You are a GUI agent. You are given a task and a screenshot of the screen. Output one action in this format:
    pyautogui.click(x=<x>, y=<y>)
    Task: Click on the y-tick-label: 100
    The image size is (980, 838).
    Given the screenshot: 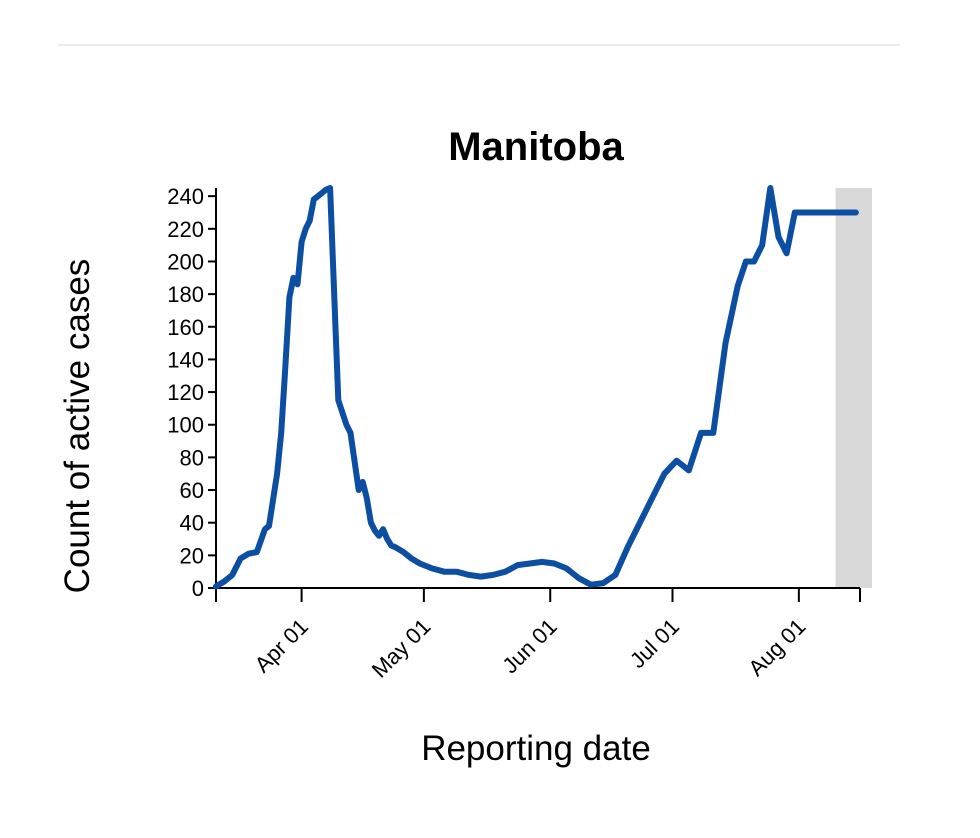 What is the action you would take?
    pyautogui.click(x=185, y=425)
    